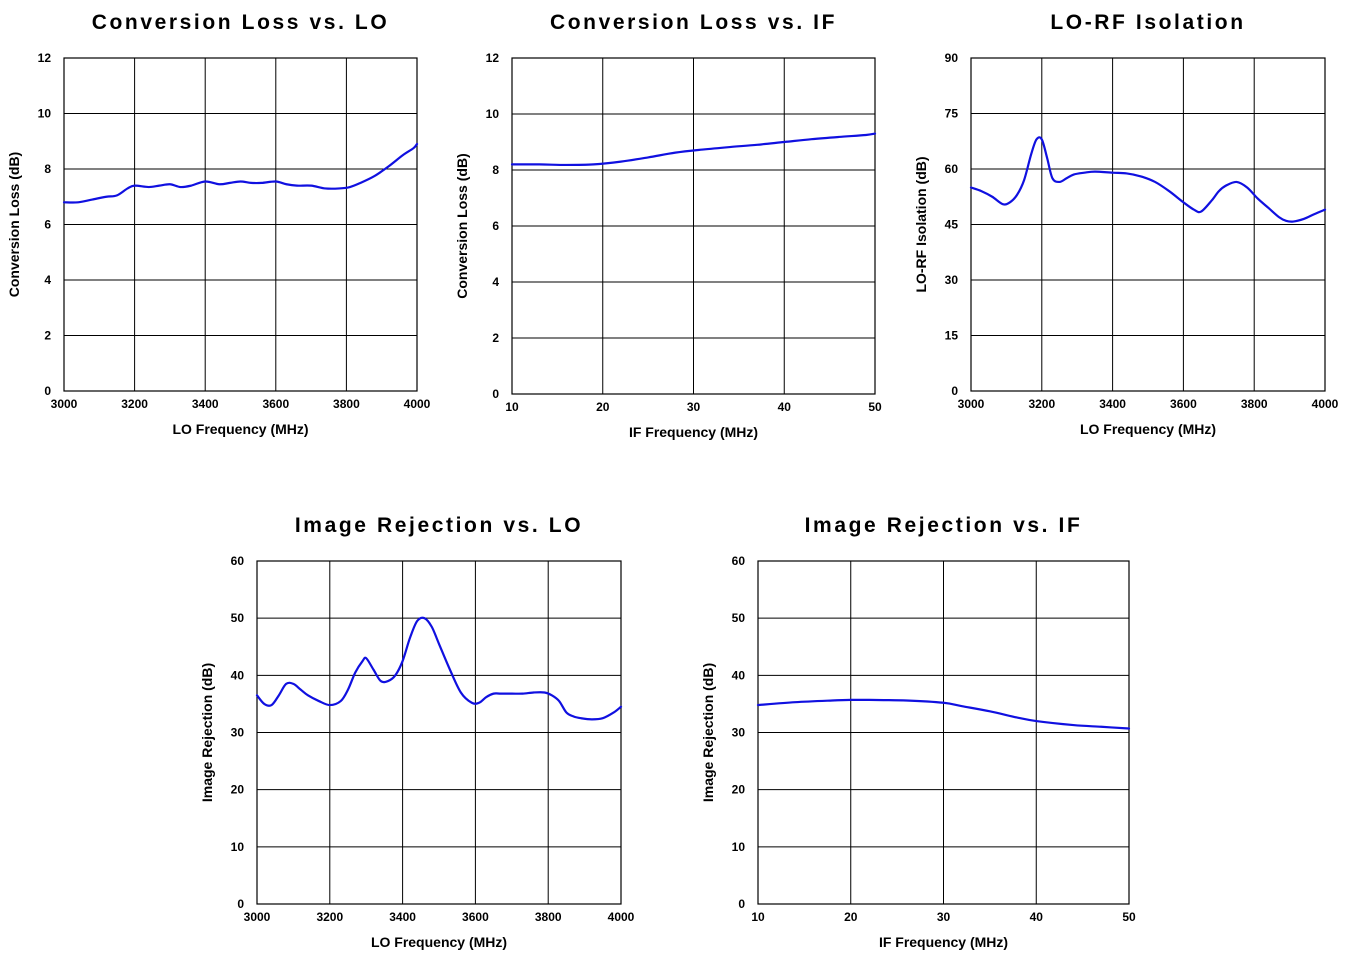 This screenshot has width=1353, height=964. Describe the element at coordinates (241, 22) in the screenshot. I see `chart-title: Conversion Loss vs. LO` at that location.